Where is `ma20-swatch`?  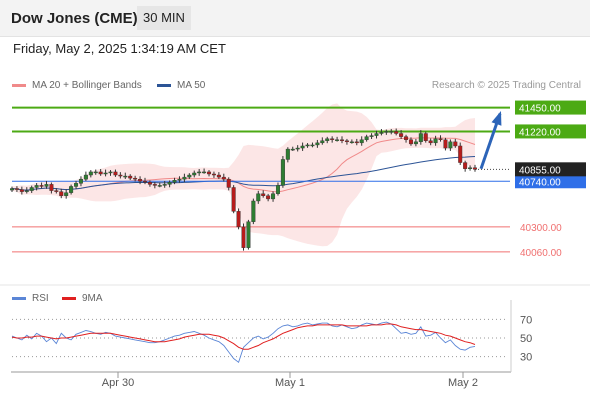
ma20-swatch is located at coordinates (19, 85).